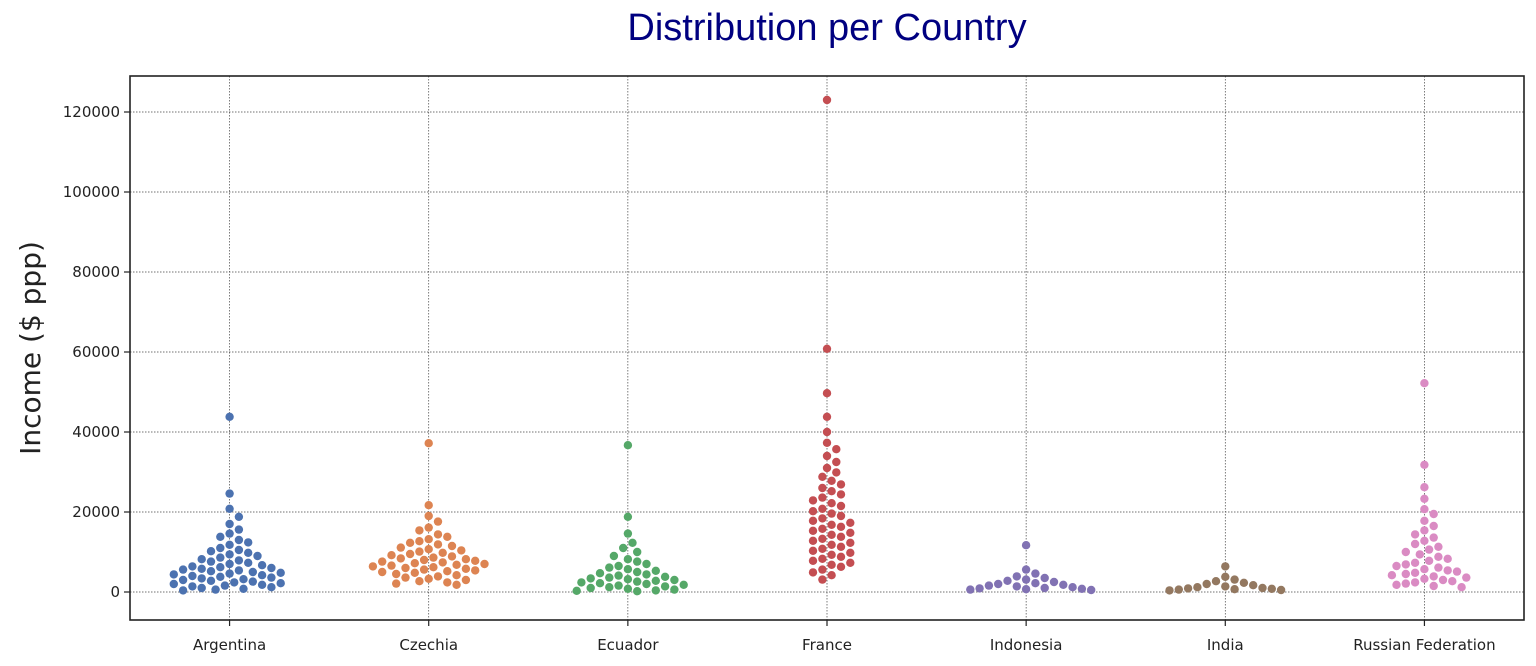  I want to click on y-tick-label: 80000, so click(96, 272).